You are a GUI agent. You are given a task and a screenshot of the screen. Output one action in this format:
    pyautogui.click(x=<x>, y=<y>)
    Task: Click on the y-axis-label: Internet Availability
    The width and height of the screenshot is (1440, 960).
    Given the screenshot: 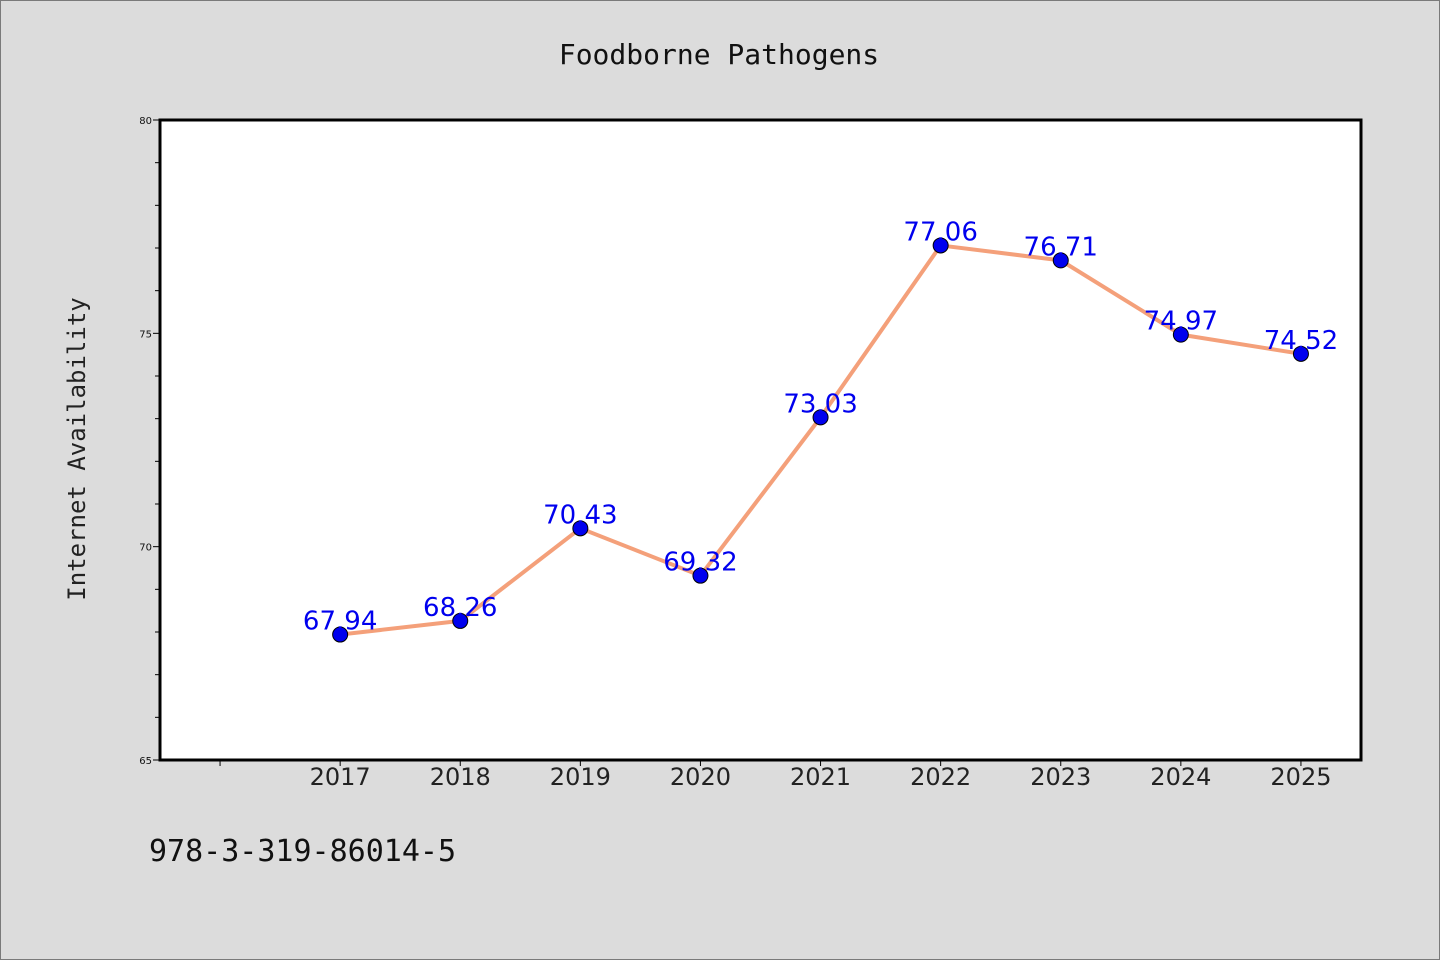 What is the action you would take?
    pyautogui.click(x=77, y=448)
    